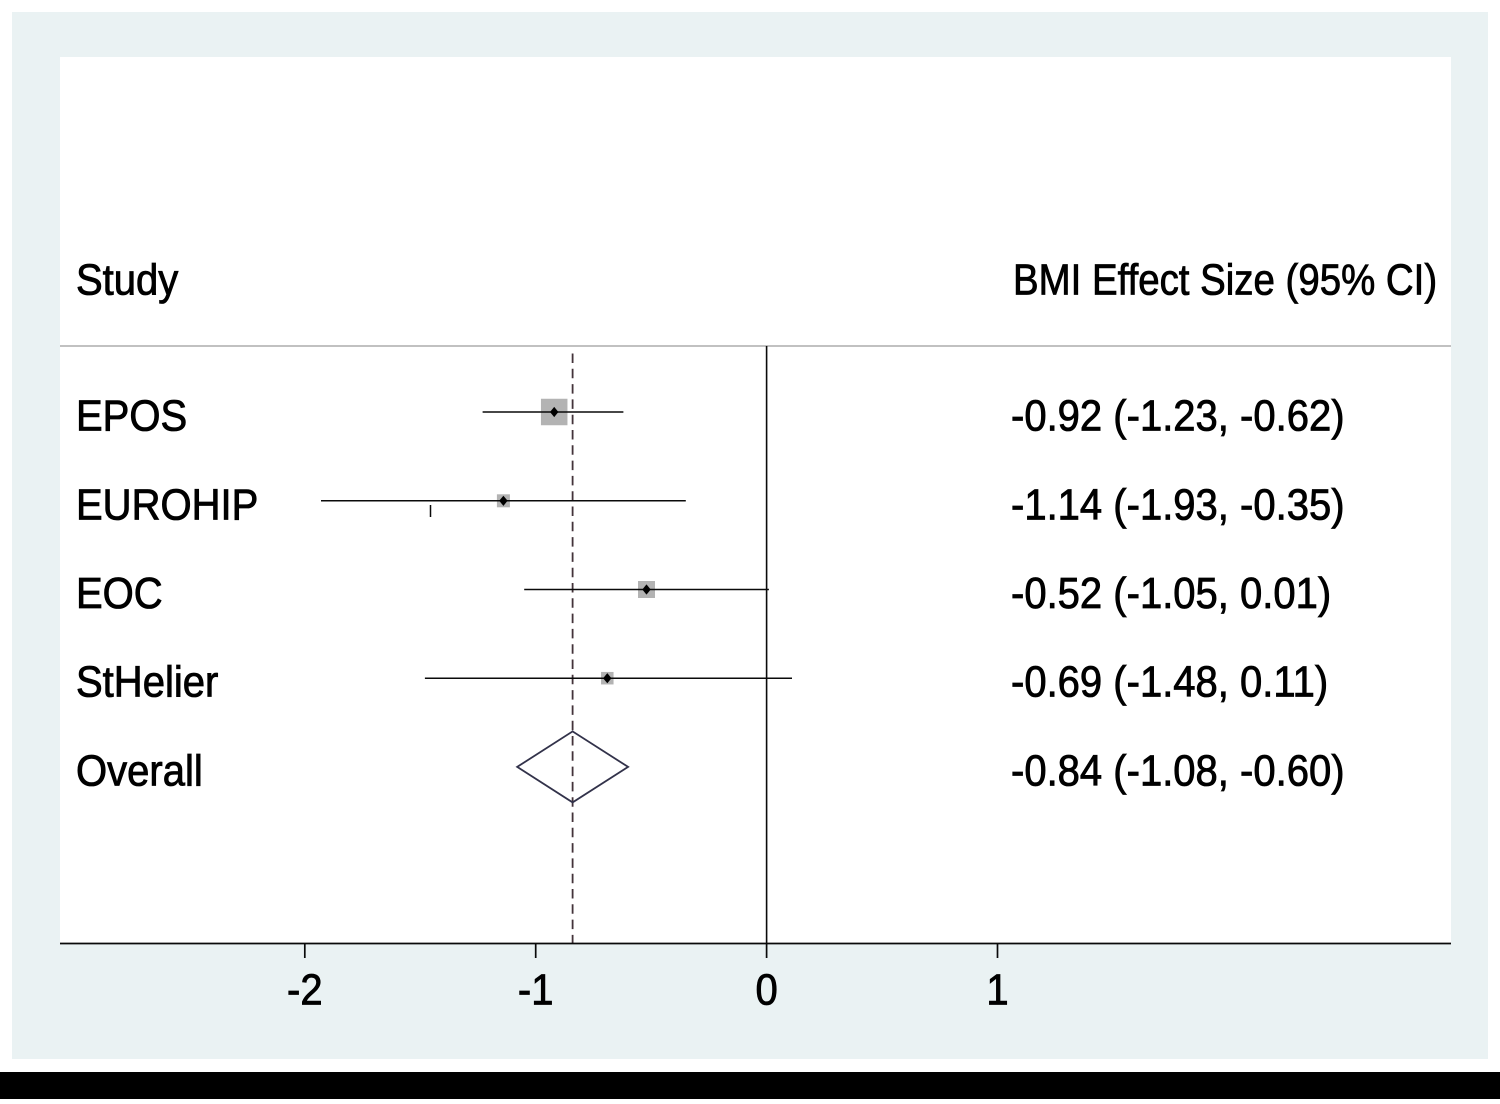 Image resolution: width=1500 pixels, height=1104 pixels. What do you see at coordinates (1178, 415) in the screenshot?
I see `svg-text: -0.92 (-1.23, -0.62)` at bounding box center [1178, 415].